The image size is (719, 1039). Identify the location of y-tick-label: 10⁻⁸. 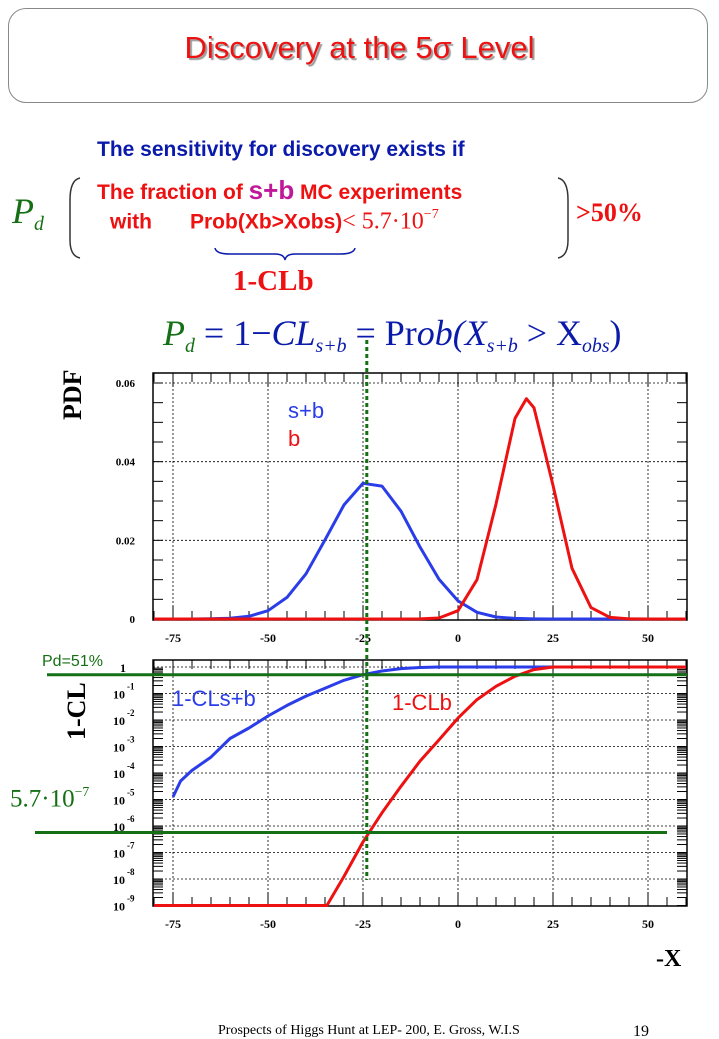
(124, 877).